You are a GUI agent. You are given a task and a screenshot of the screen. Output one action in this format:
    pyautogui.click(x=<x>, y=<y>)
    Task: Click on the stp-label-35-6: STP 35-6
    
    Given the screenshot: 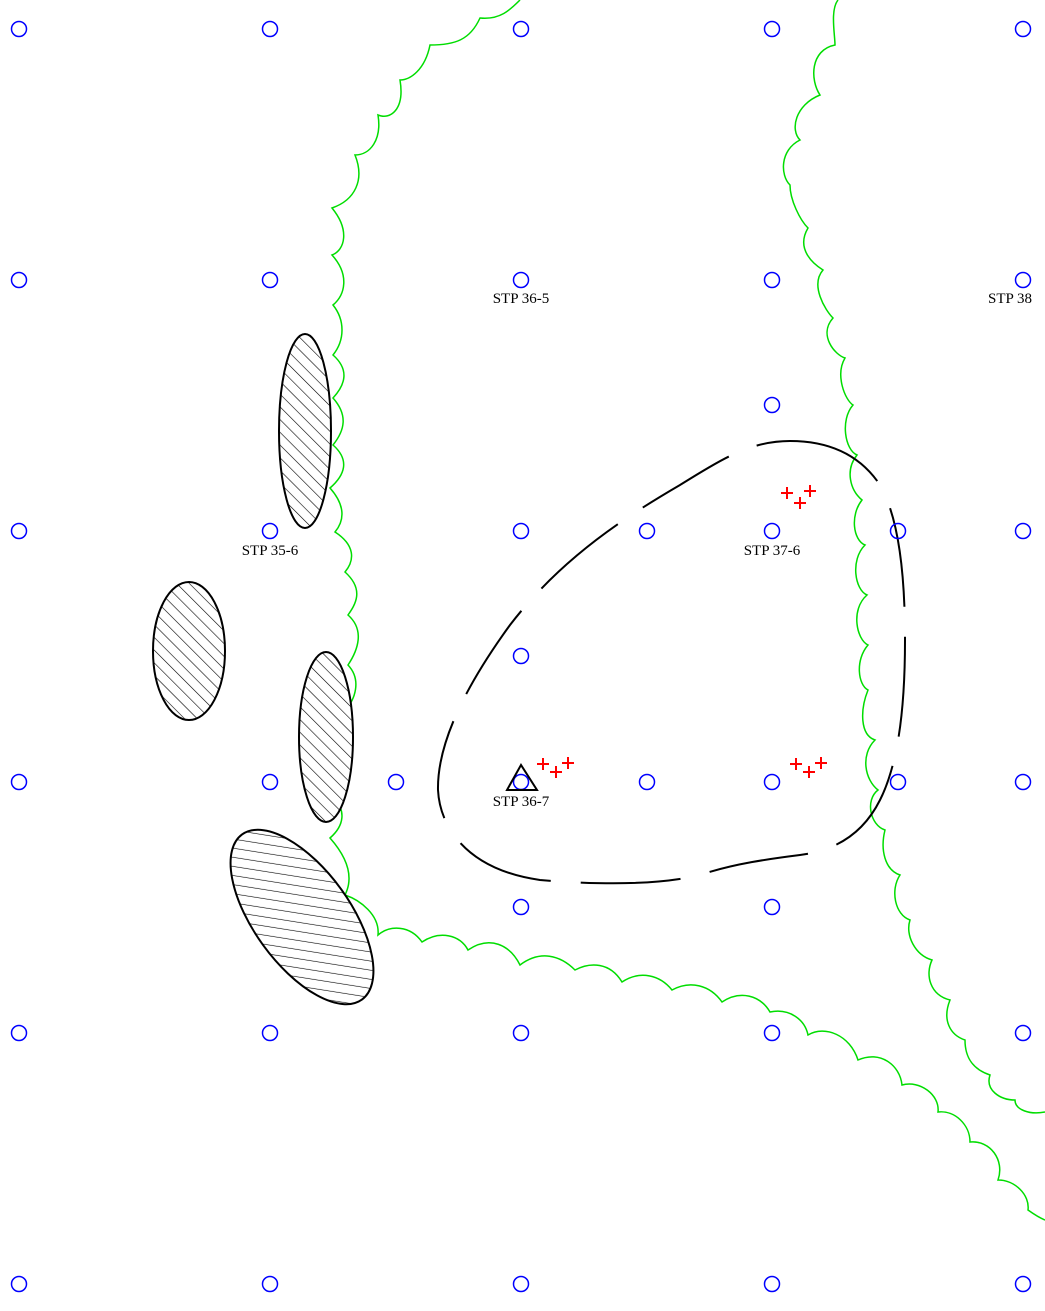 What is the action you would take?
    pyautogui.click(x=270, y=551)
    